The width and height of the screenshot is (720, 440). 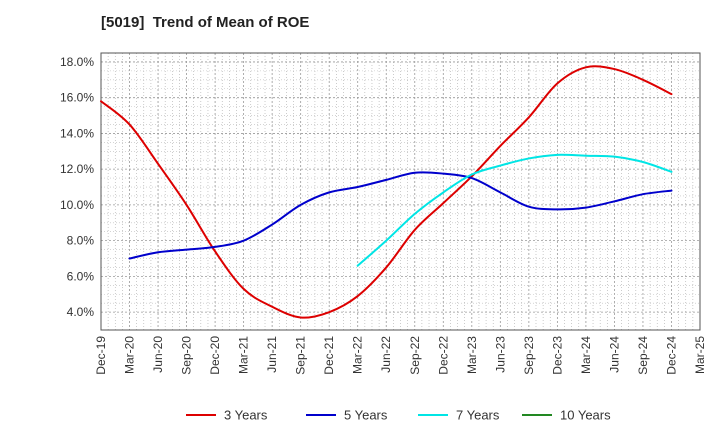 What do you see at coordinates (130, 355) in the screenshot?
I see `x-tick-label: Mar-20` at bounding box center [130, 355].